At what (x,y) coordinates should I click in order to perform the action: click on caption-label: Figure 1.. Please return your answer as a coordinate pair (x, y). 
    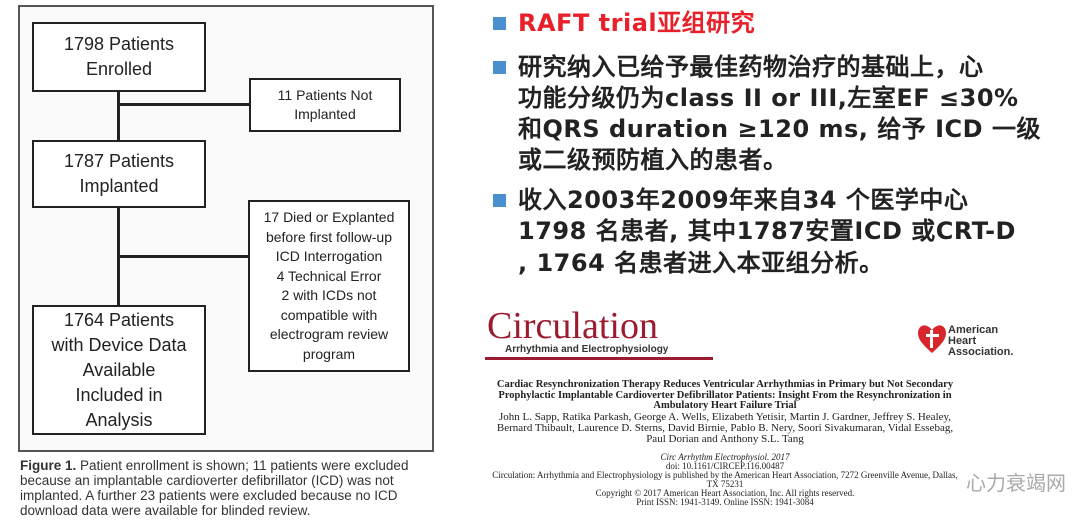
    Looking at the image, I should click on (48, 465).